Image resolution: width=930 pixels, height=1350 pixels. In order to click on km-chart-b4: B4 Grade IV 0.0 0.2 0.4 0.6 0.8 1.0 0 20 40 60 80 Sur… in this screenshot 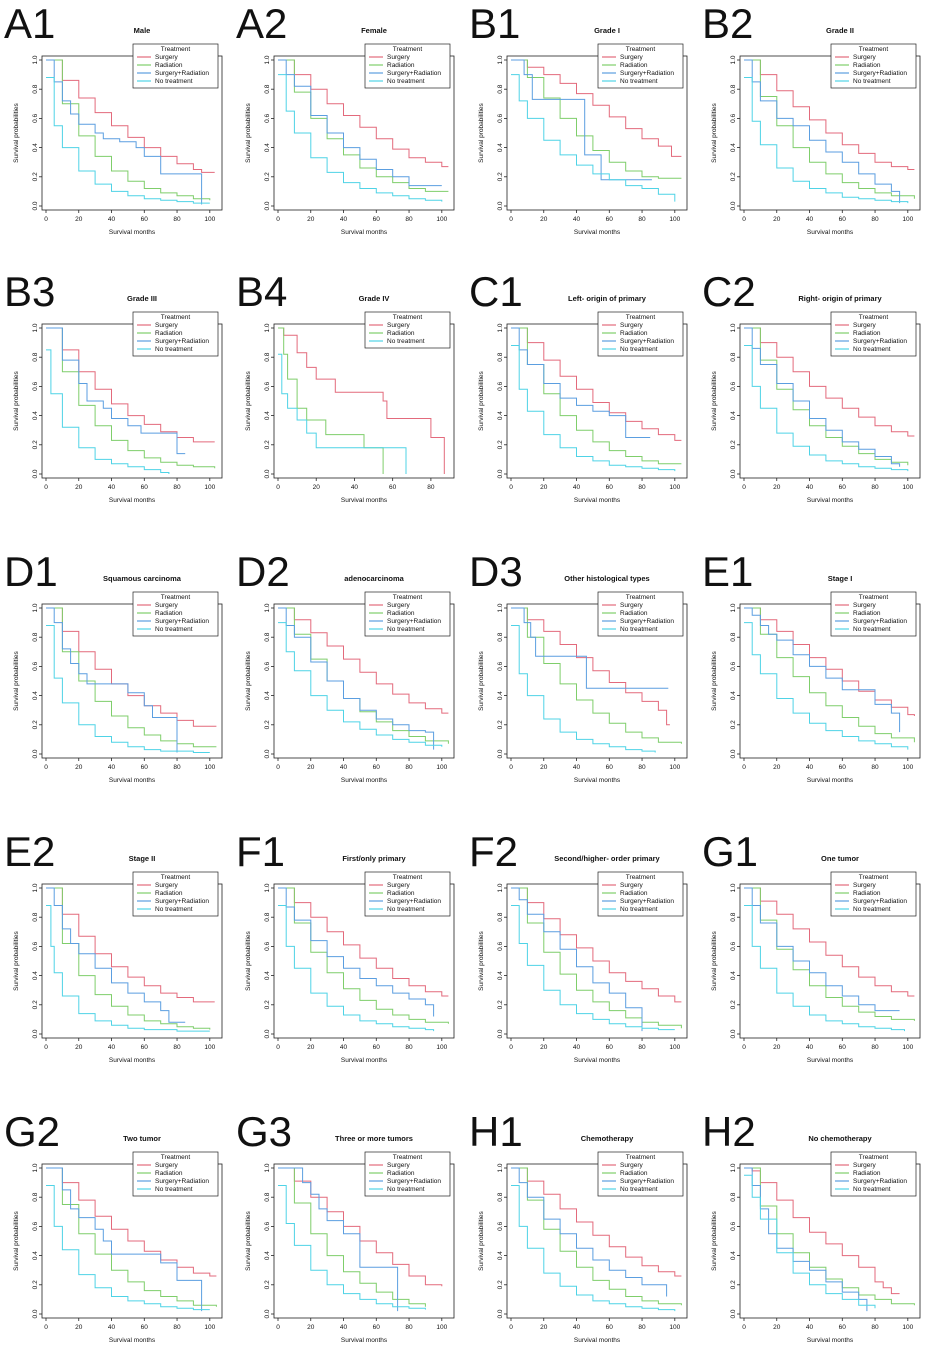, I will do `click(345, 386)`.